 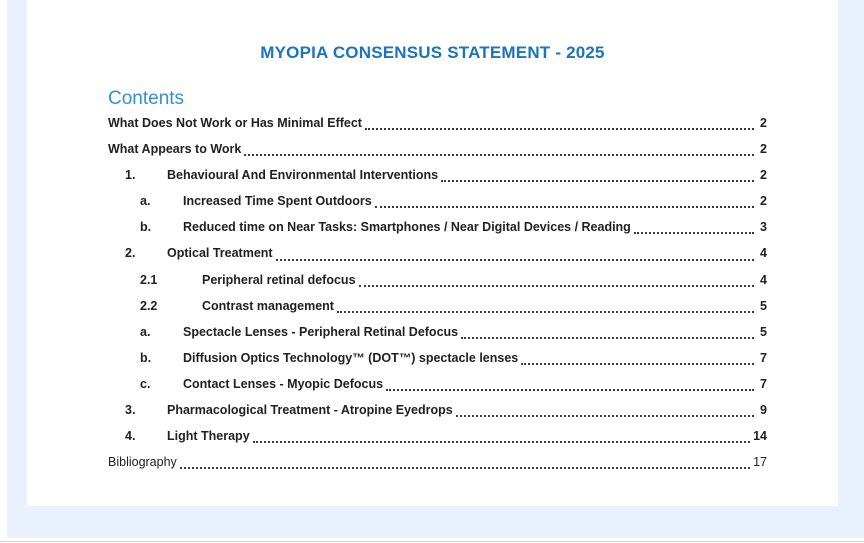 What do you see at coordinates (432, 52) in the screenshot?
I see `document-title: MYOPIA CONSENSUS STATEMENT - 2025` at bounding box center [432, 52].